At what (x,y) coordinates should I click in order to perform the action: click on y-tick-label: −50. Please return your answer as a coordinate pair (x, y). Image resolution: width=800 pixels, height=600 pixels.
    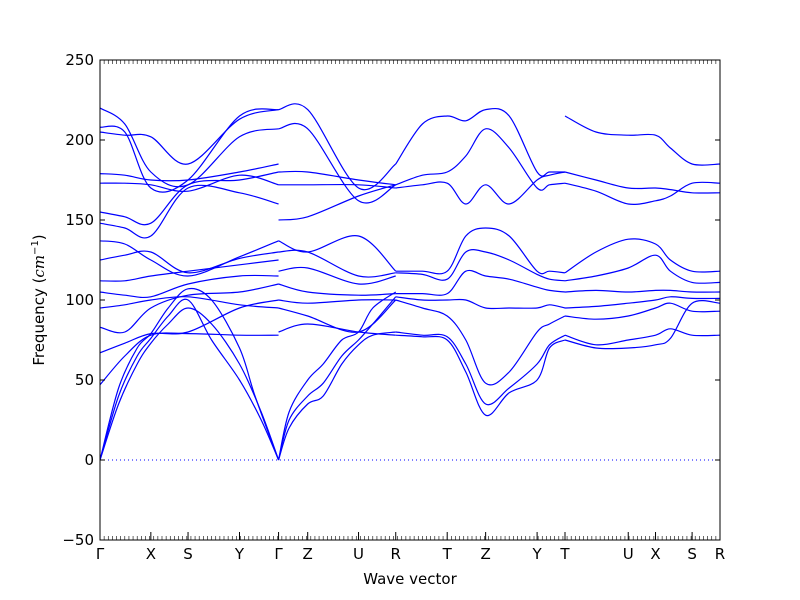
    Looking at the image, I should click on (78, 540).